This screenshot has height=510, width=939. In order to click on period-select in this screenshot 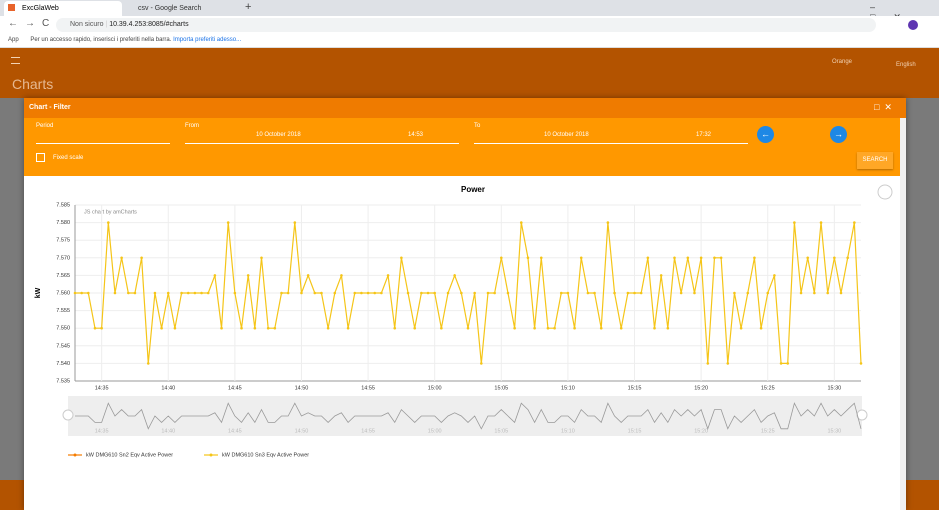, I will do `click(103, 143)`.